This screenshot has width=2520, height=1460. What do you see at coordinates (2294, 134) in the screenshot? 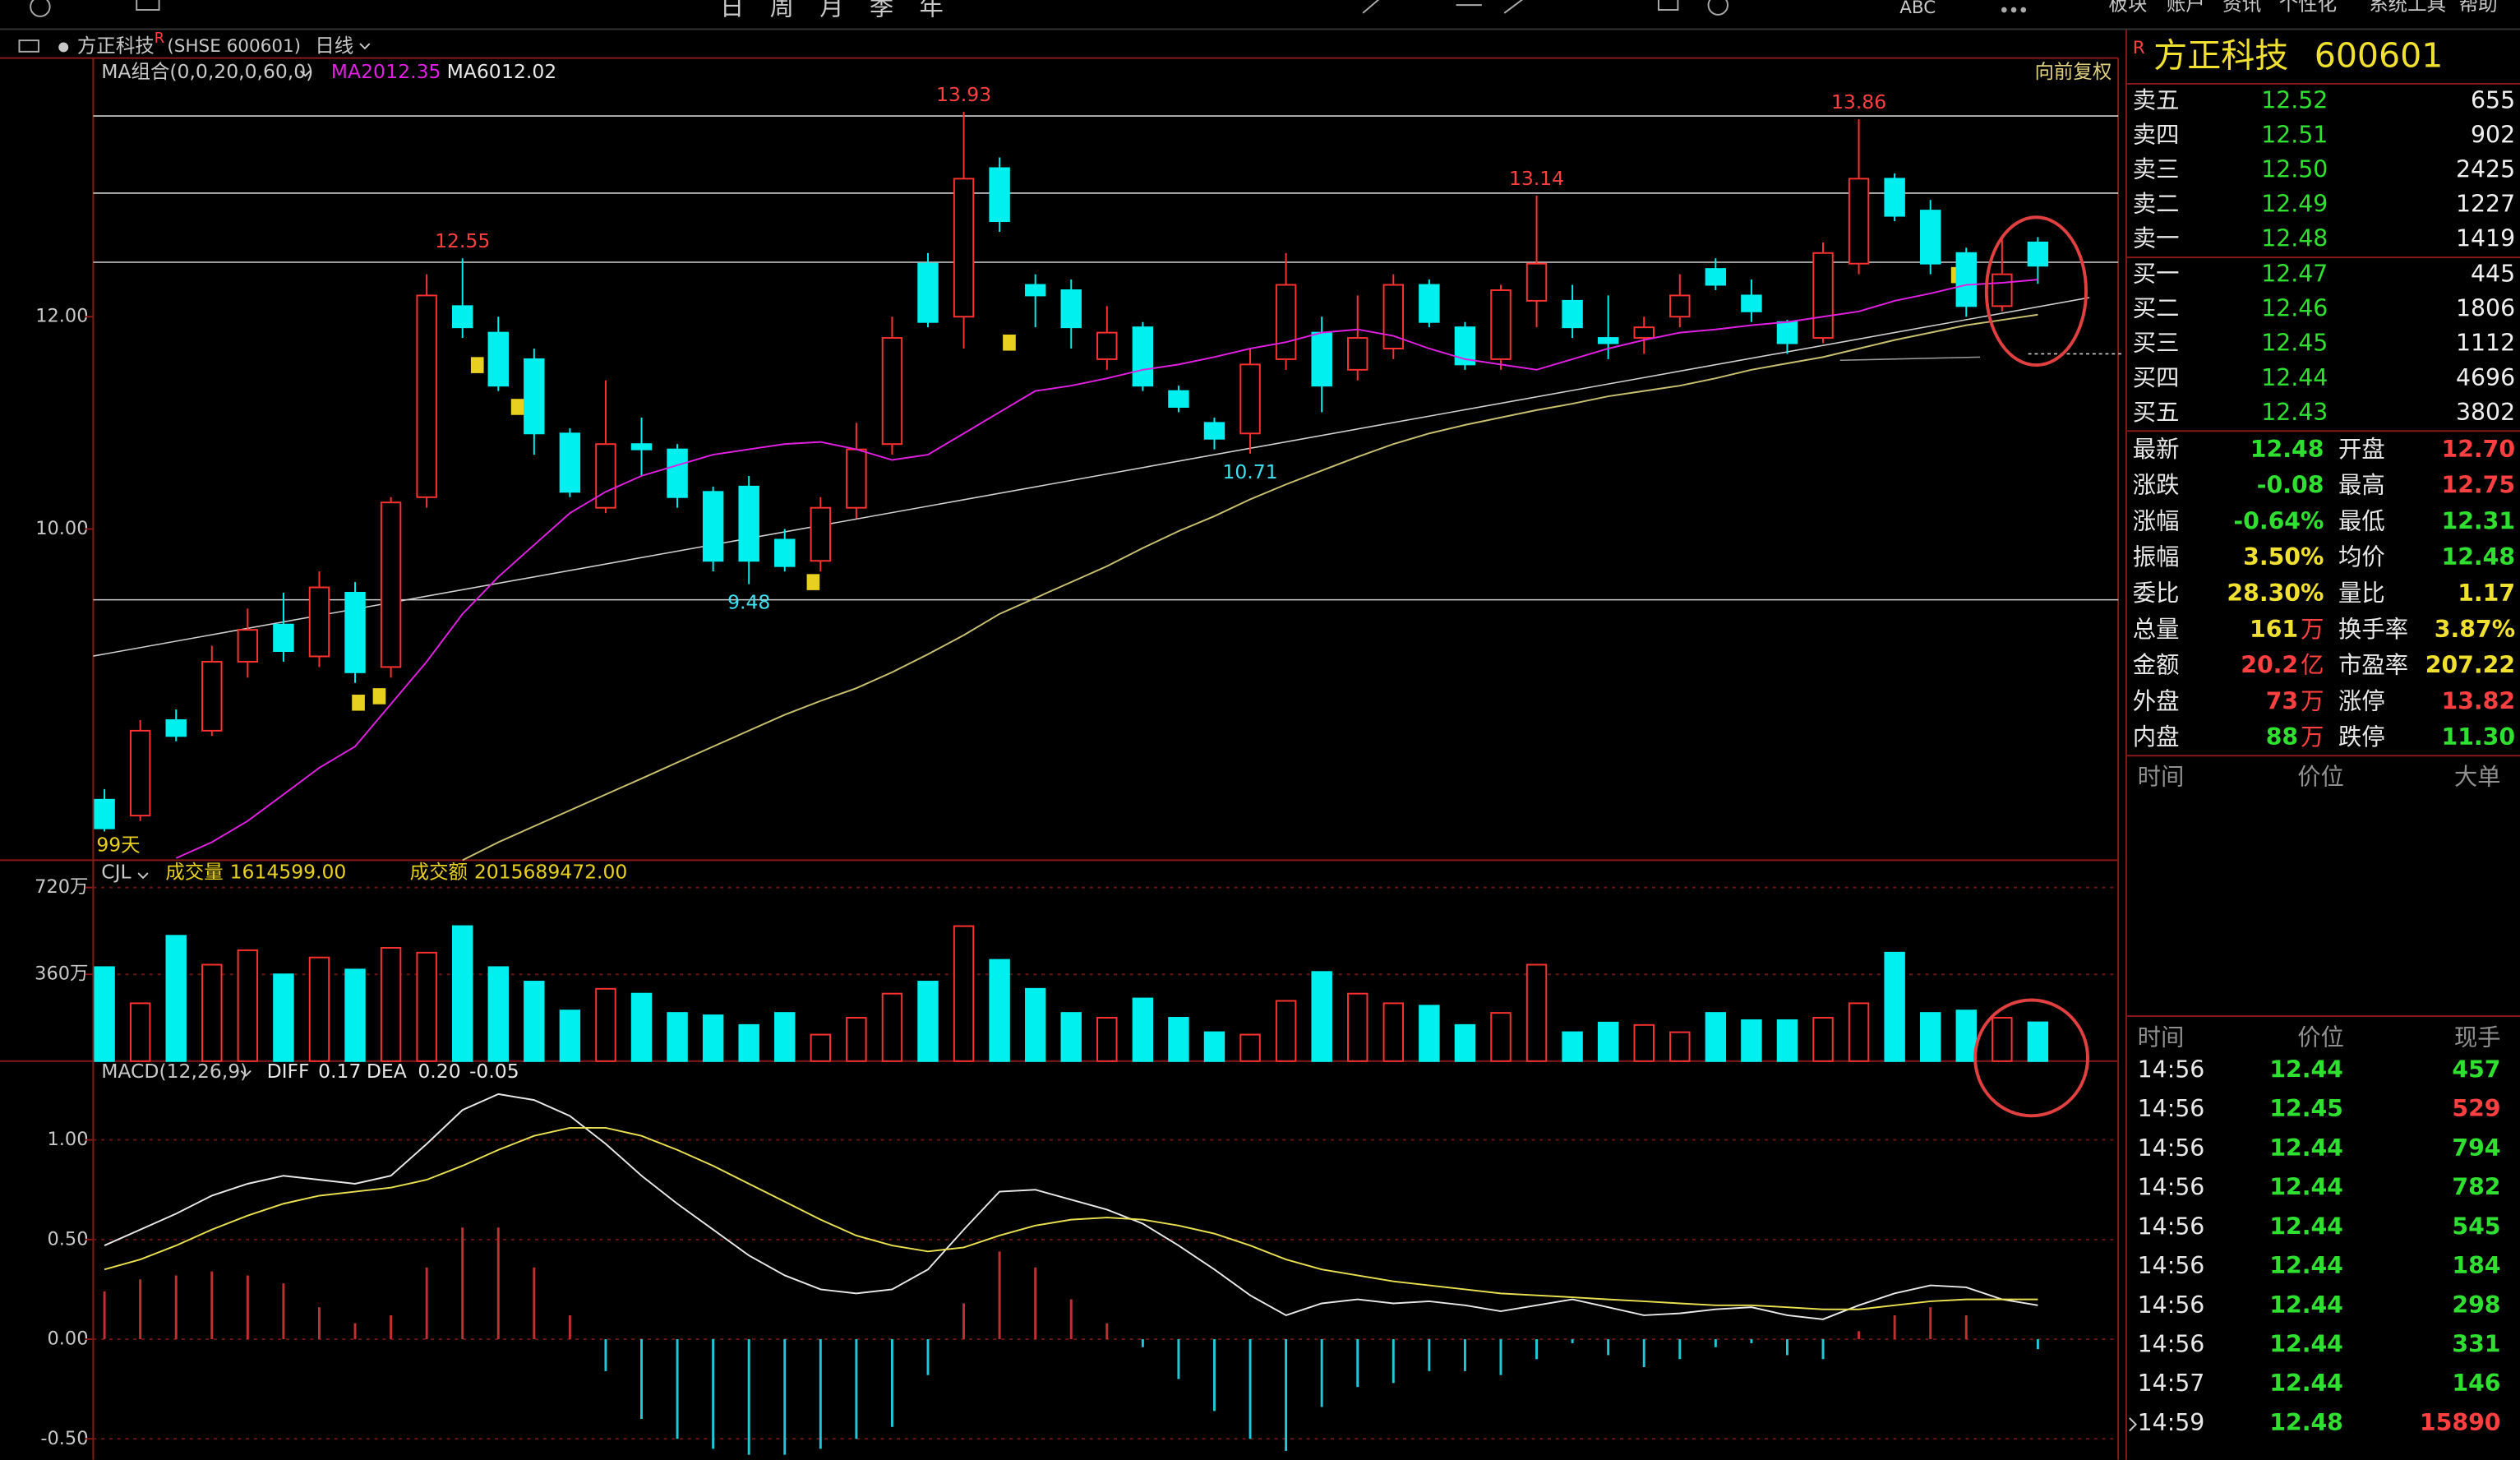
I see `book-price: 12.51` at bounding box center [2294, 134].